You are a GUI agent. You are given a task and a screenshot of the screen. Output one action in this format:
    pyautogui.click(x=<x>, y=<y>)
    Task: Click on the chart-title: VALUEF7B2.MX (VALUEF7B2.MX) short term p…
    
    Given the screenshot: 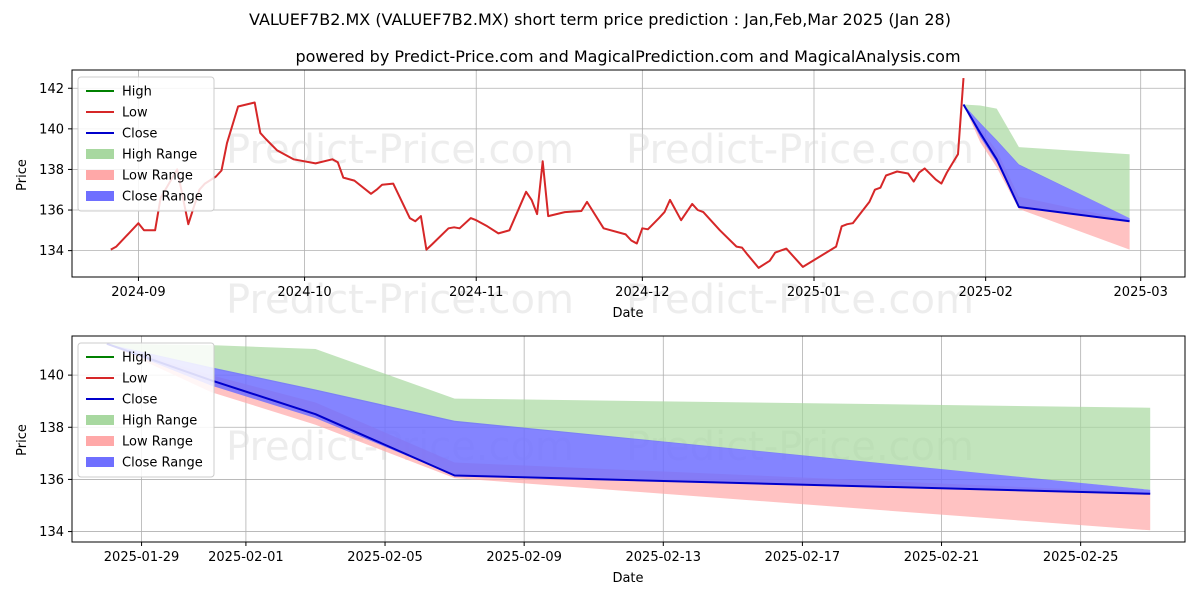 What is the action you would take?
    pyautogui.click(x=600, y=19)
    